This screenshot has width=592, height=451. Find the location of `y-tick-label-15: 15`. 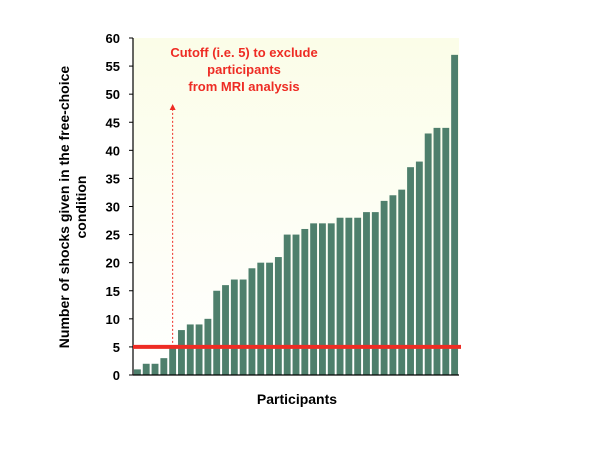

y-tick-label-15: 15 is located at coordinates (113, 291).